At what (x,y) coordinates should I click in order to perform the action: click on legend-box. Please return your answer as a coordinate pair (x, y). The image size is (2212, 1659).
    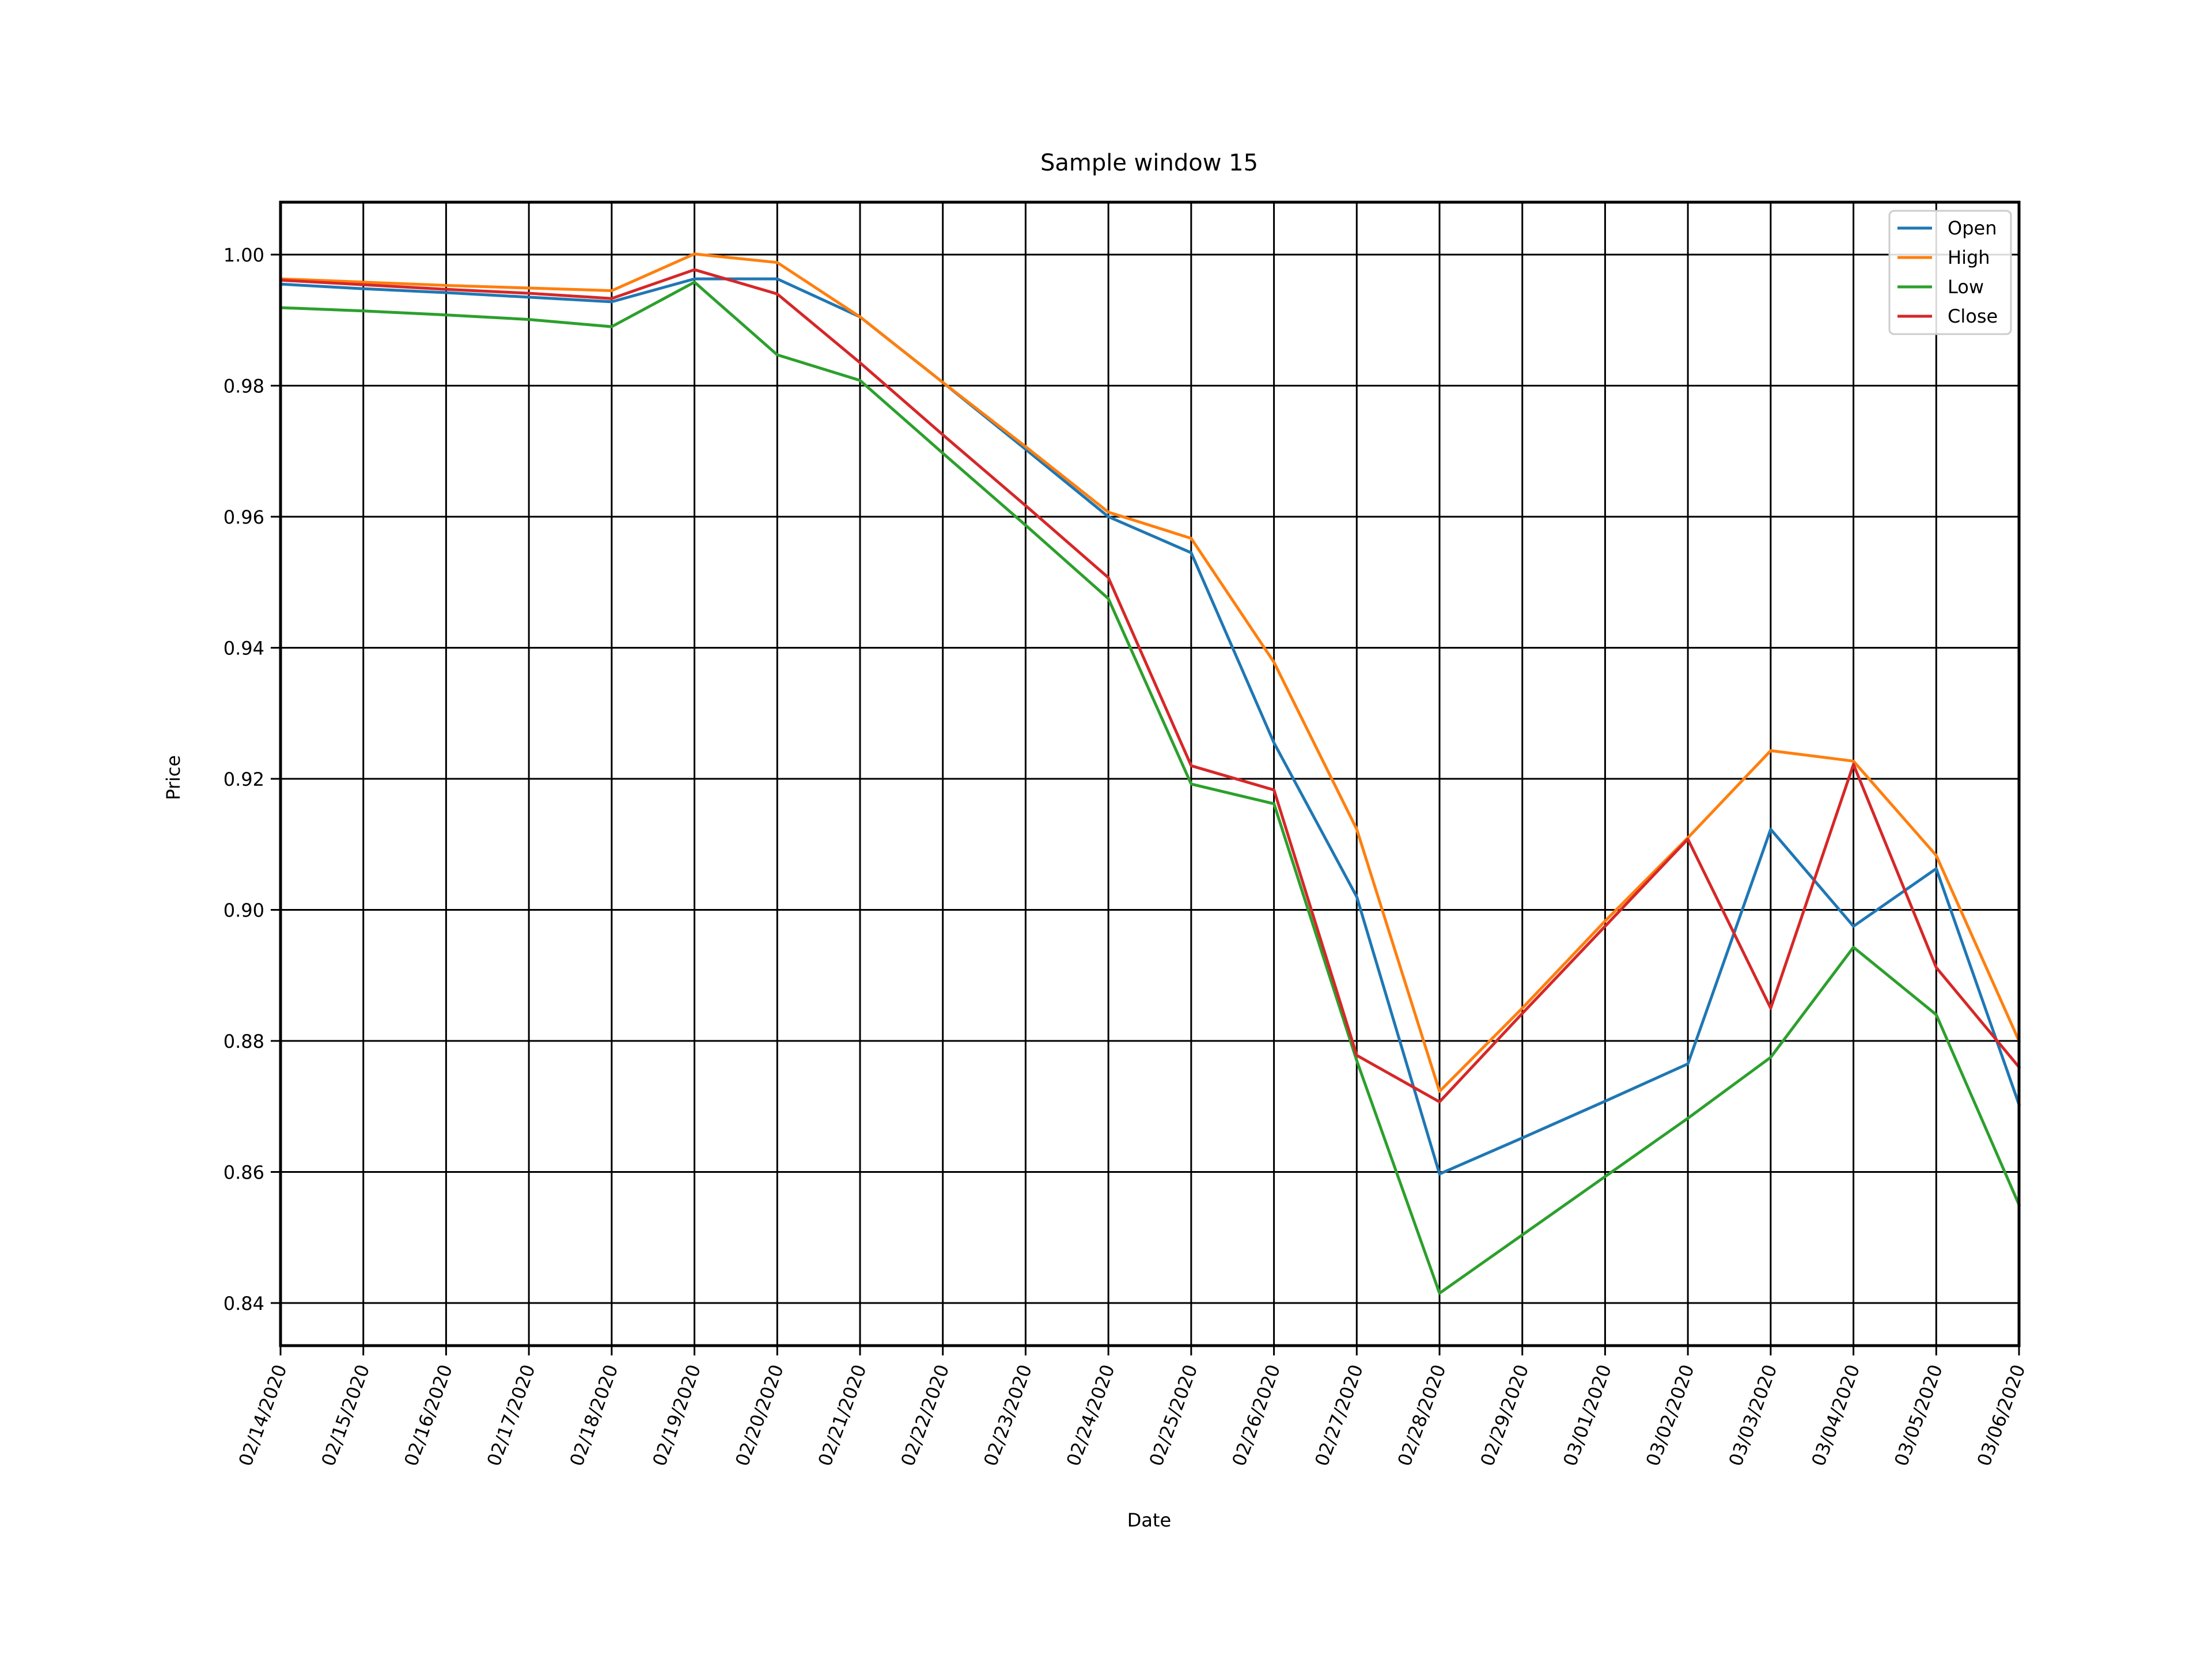
    Looking at the image, I should click on (1950, 272).